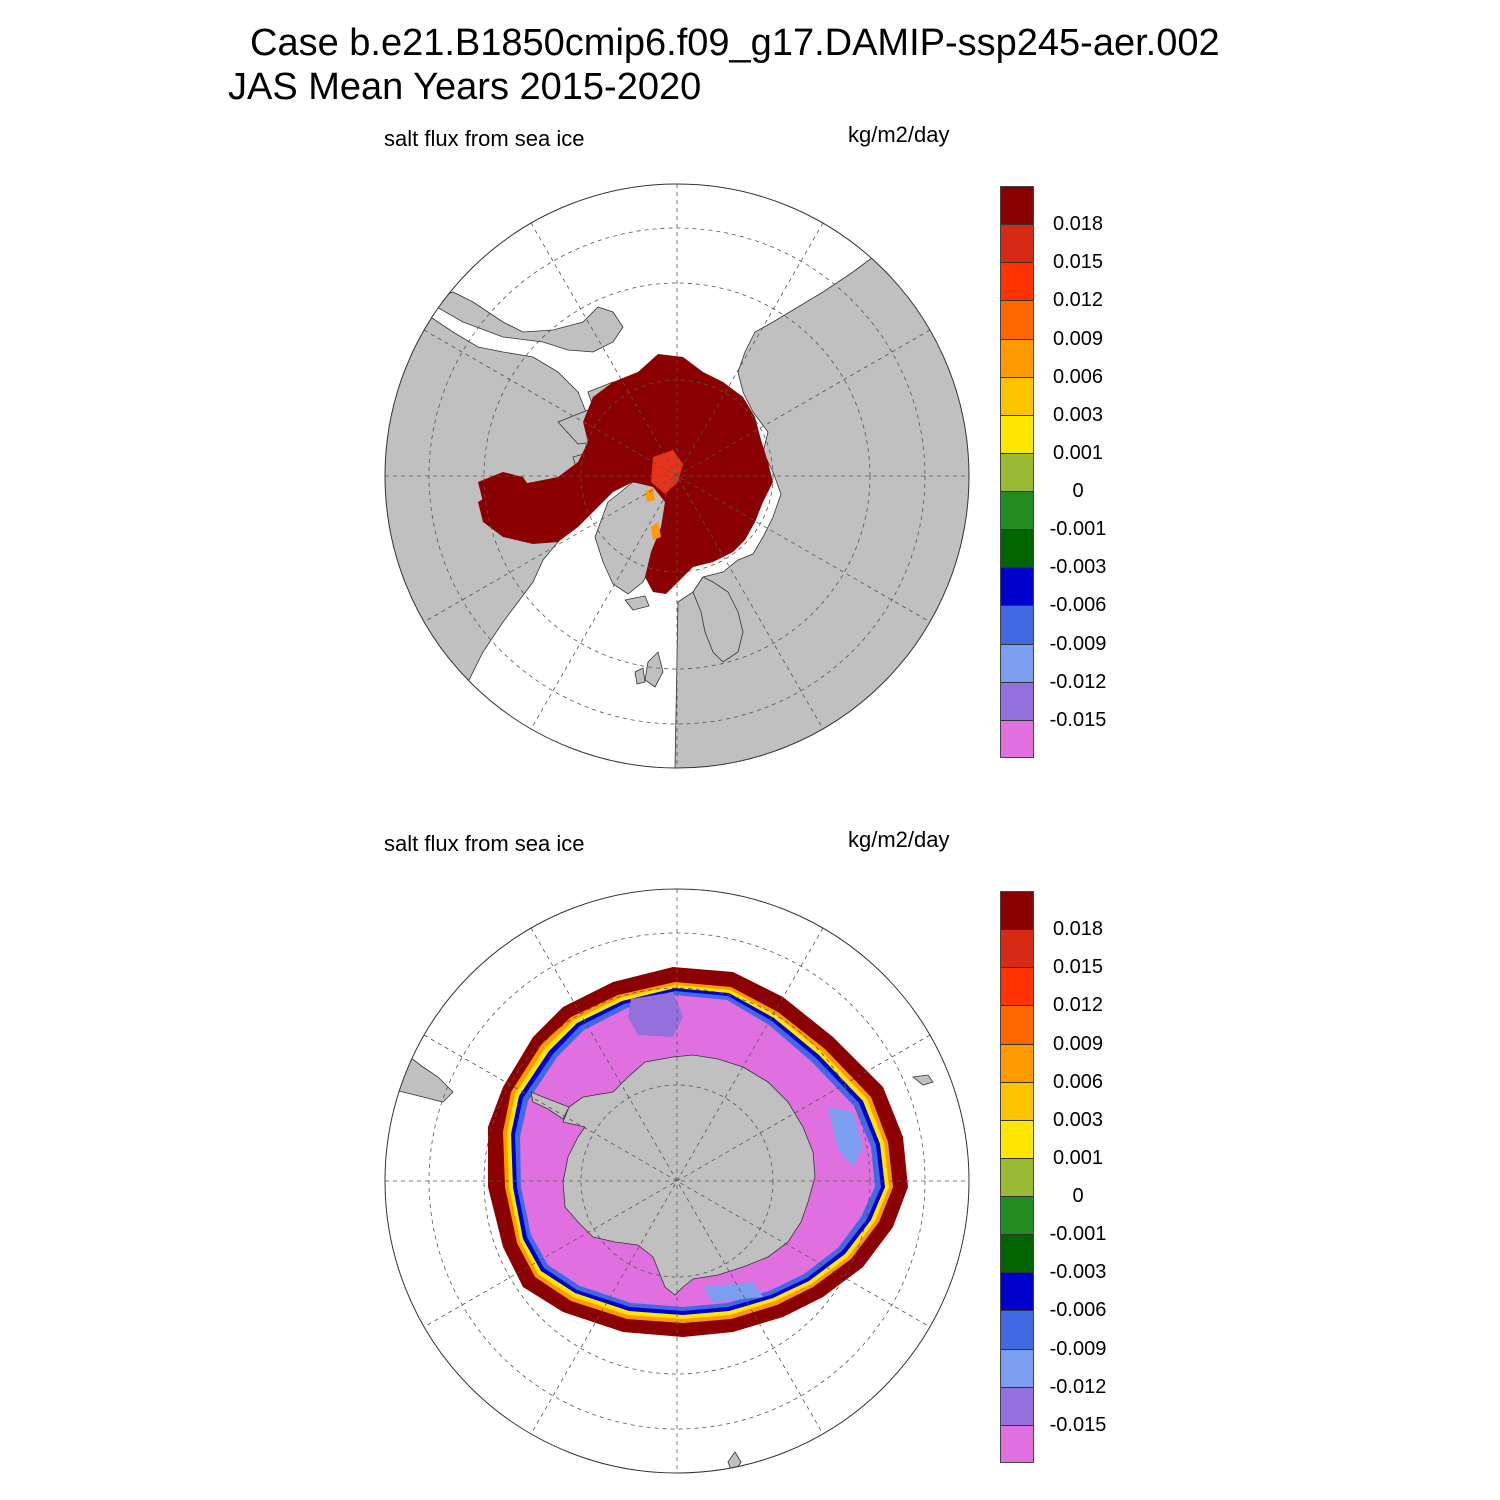 The height and width of the screenshot is (1500, 1500). Describe the element at coordinates (1078, 1272) in the screenshot. I see `south-colorbar-label: -0.003` at that location.